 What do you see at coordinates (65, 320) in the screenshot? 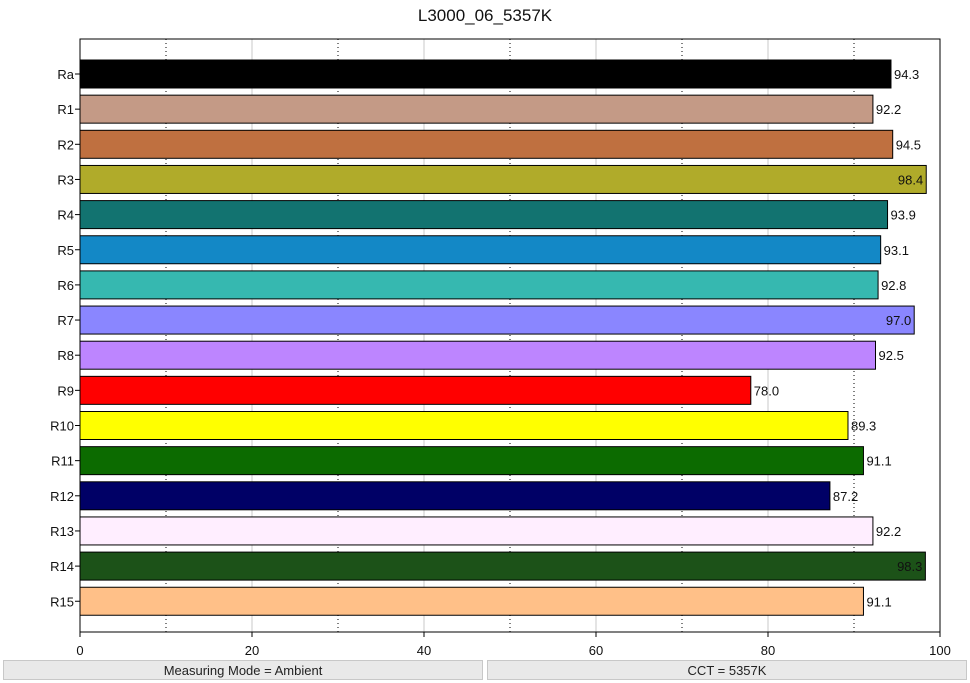
I see `category-label: R7` at bounding box center [65, 320].